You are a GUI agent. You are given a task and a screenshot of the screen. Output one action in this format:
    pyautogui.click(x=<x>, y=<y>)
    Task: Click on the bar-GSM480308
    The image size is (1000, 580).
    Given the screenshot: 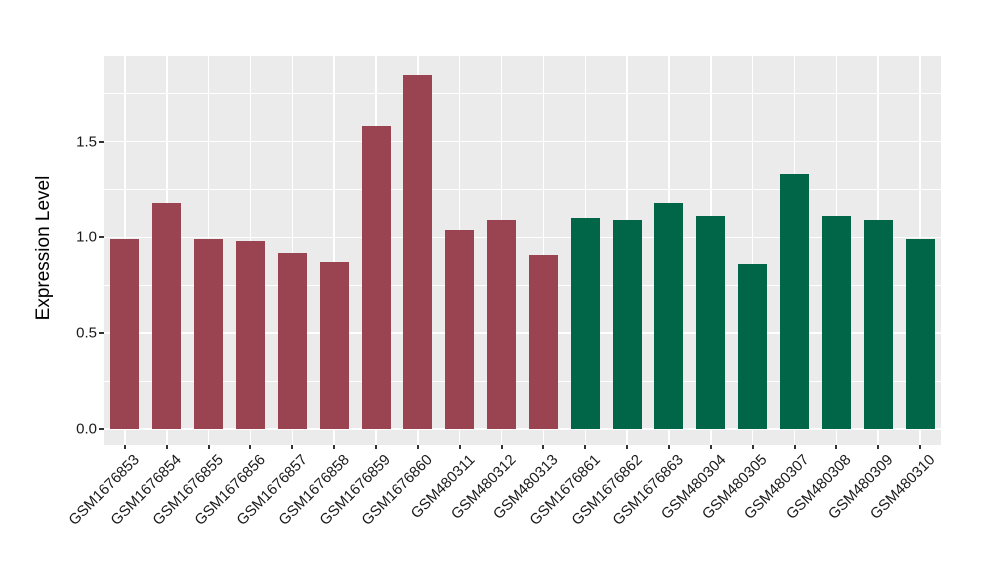 What is the action you would take?
    pyautogui.click(x=836, y=322)
    